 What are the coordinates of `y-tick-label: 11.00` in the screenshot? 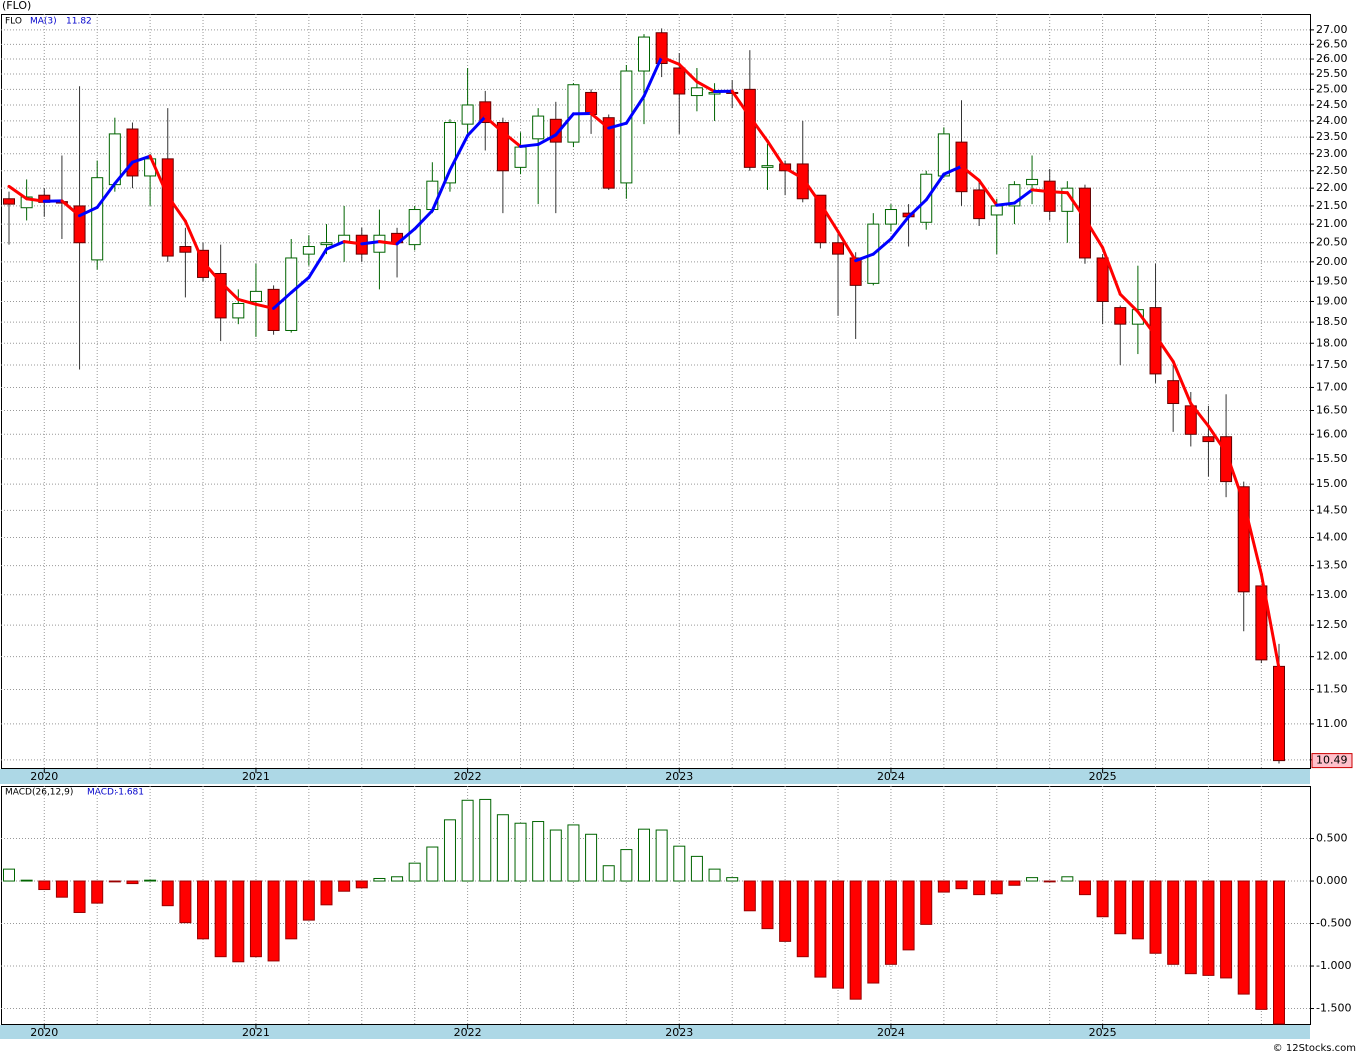 It's located at (1332, 723).